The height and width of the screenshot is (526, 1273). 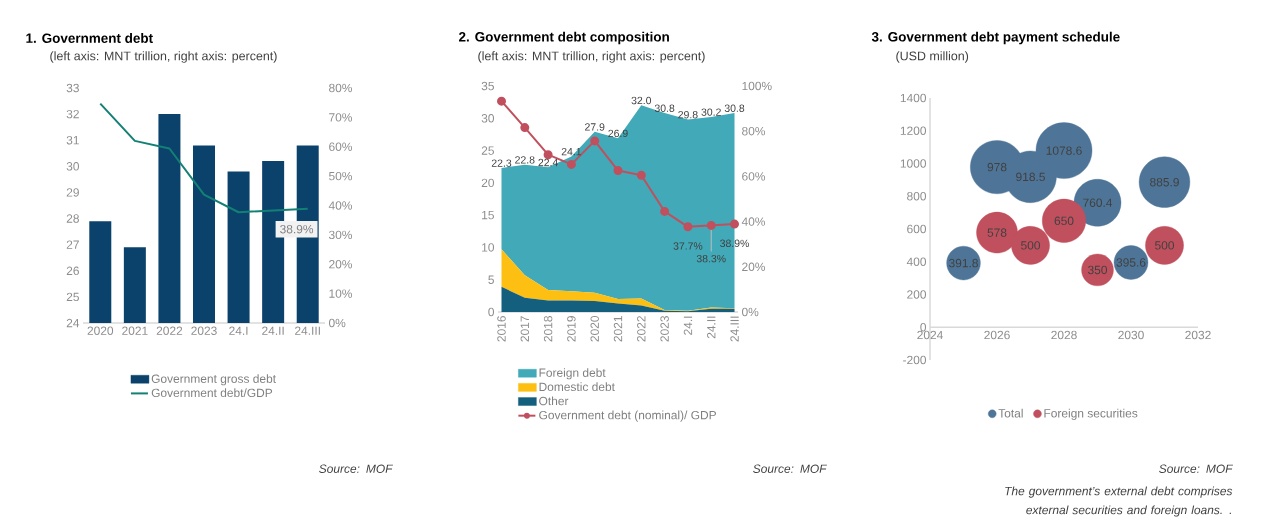 What do you see at coordinates (563, 38) in the screenshot?
I see `chart-title: 2. Government debt composition` at bounding box center [563, 38].